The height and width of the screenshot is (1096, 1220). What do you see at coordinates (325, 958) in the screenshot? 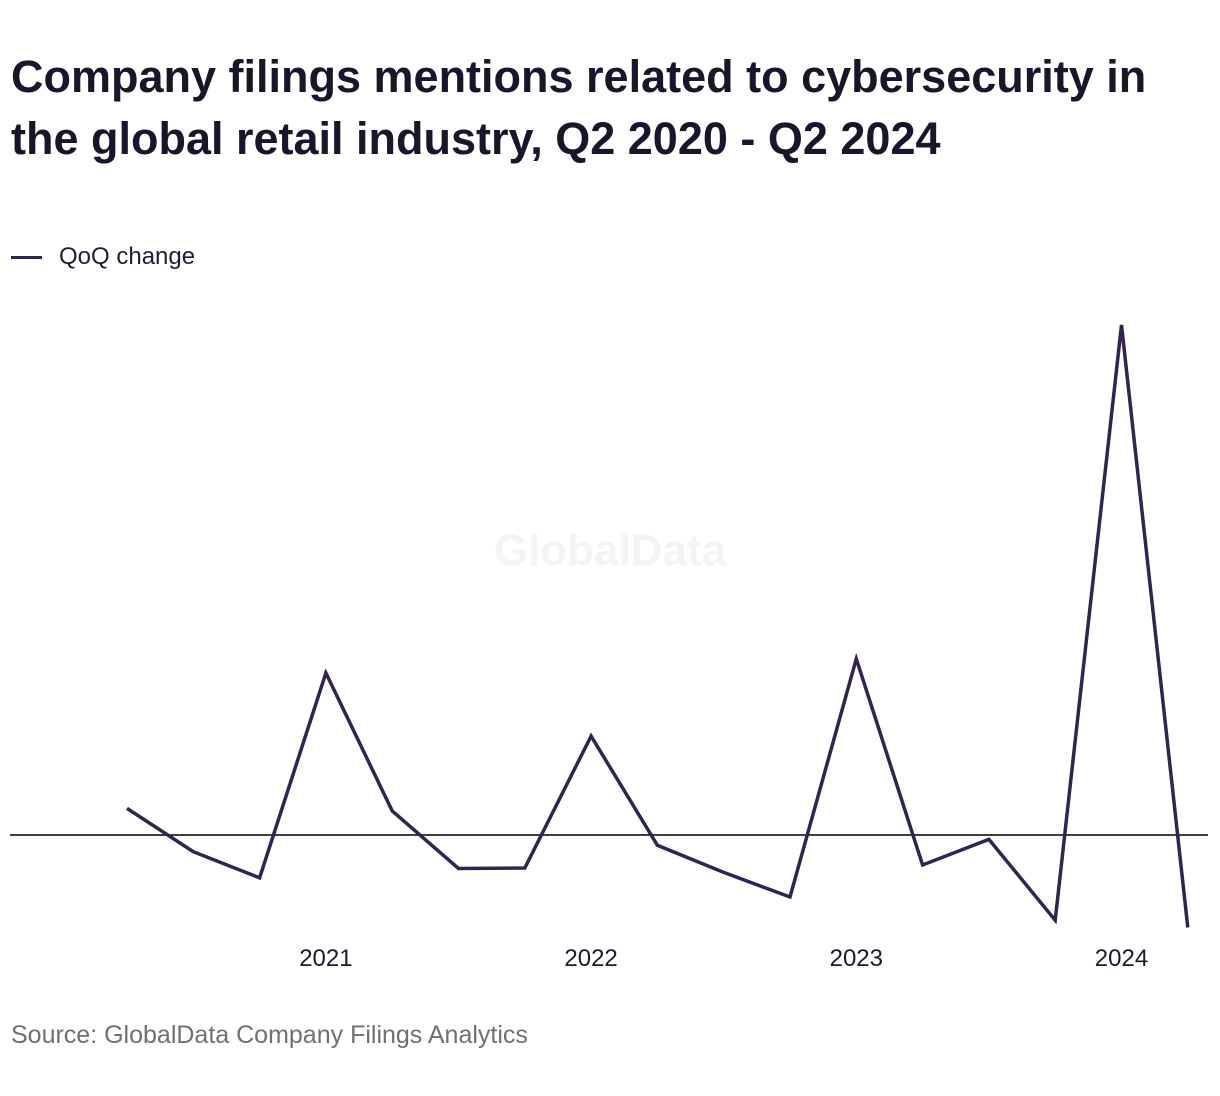
I see `x-tick-label: 2021` at bounding box center [325, 958].